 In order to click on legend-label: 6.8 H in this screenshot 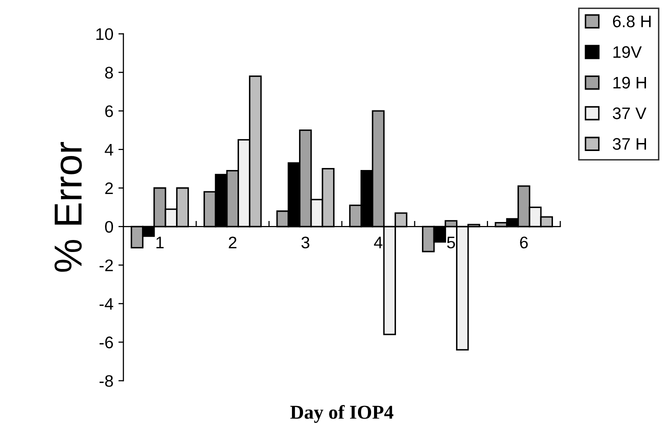, I will do `click(632, 22)`.